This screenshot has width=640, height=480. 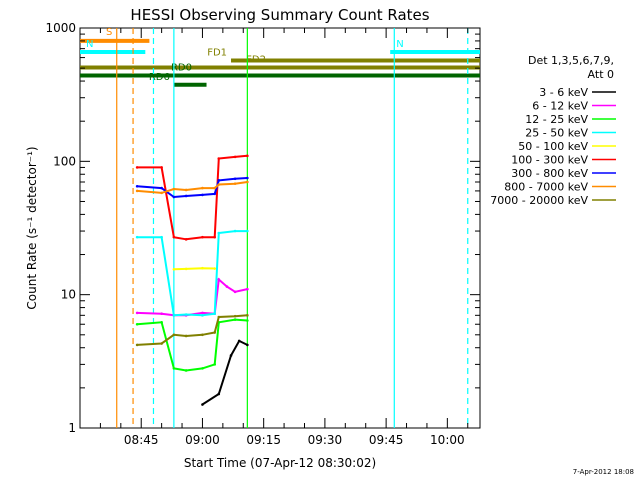 What do you see at coordinates (32, 227) in the screenshot?
I see `y-axis-label: Count Rate (s⁻¹ detector⁻¹)` at bounding box center [32, 227].